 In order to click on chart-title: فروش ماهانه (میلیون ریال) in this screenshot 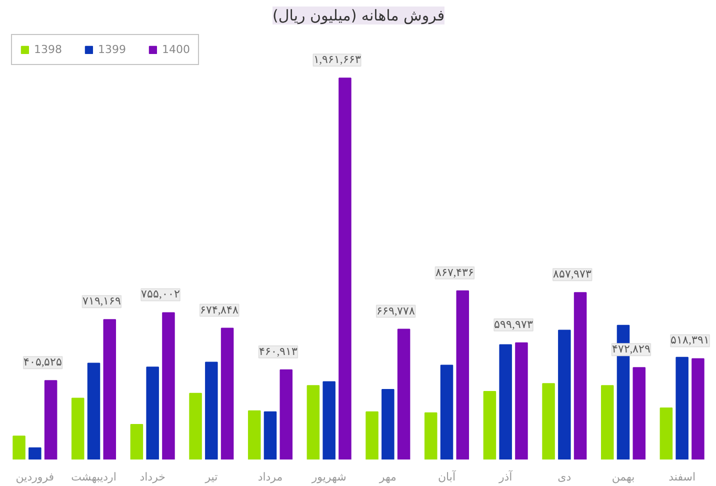, I will do `click(358, 15)`.